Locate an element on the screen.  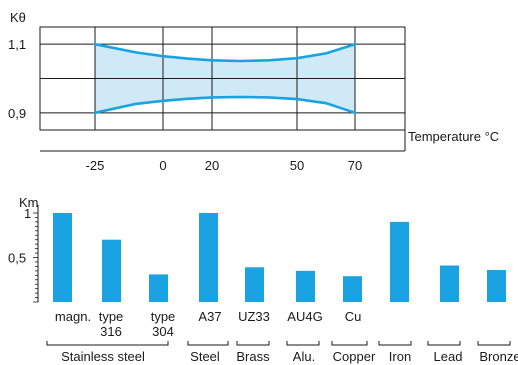
group-label: Stainless steel is located at coordinates (103, 356).